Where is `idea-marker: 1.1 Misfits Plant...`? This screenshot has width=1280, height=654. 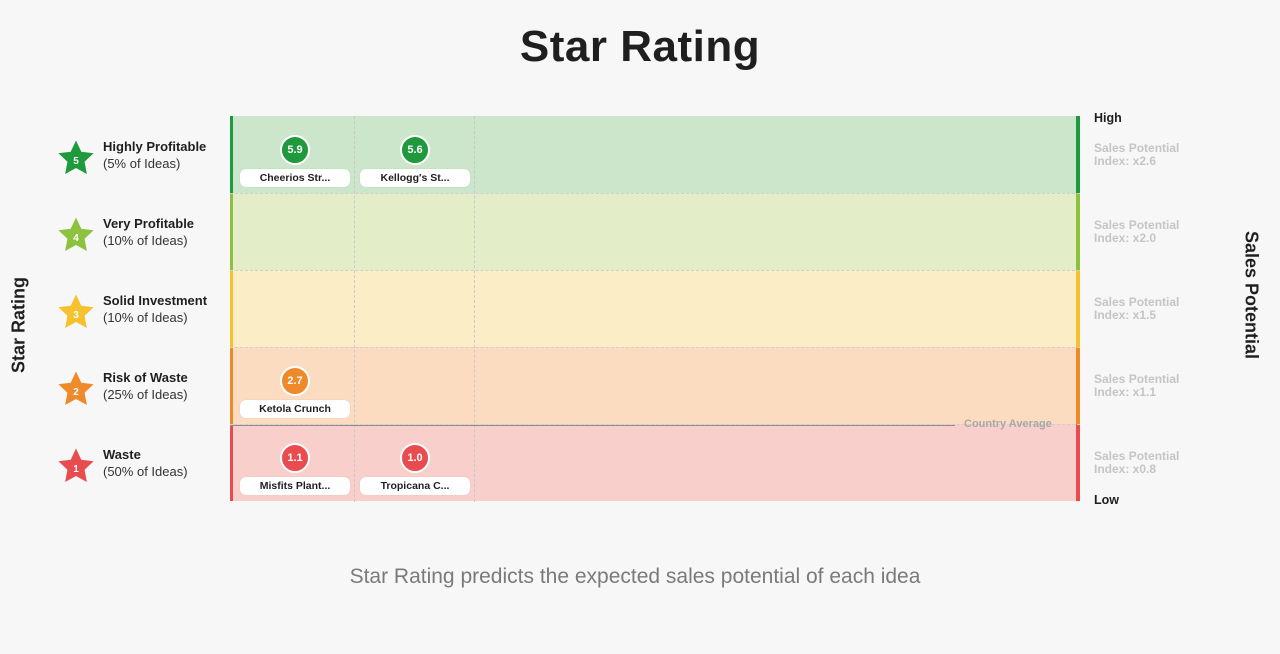 idea-marker: 1.1 Misfits Plant... is located at coordinates (295, 467).